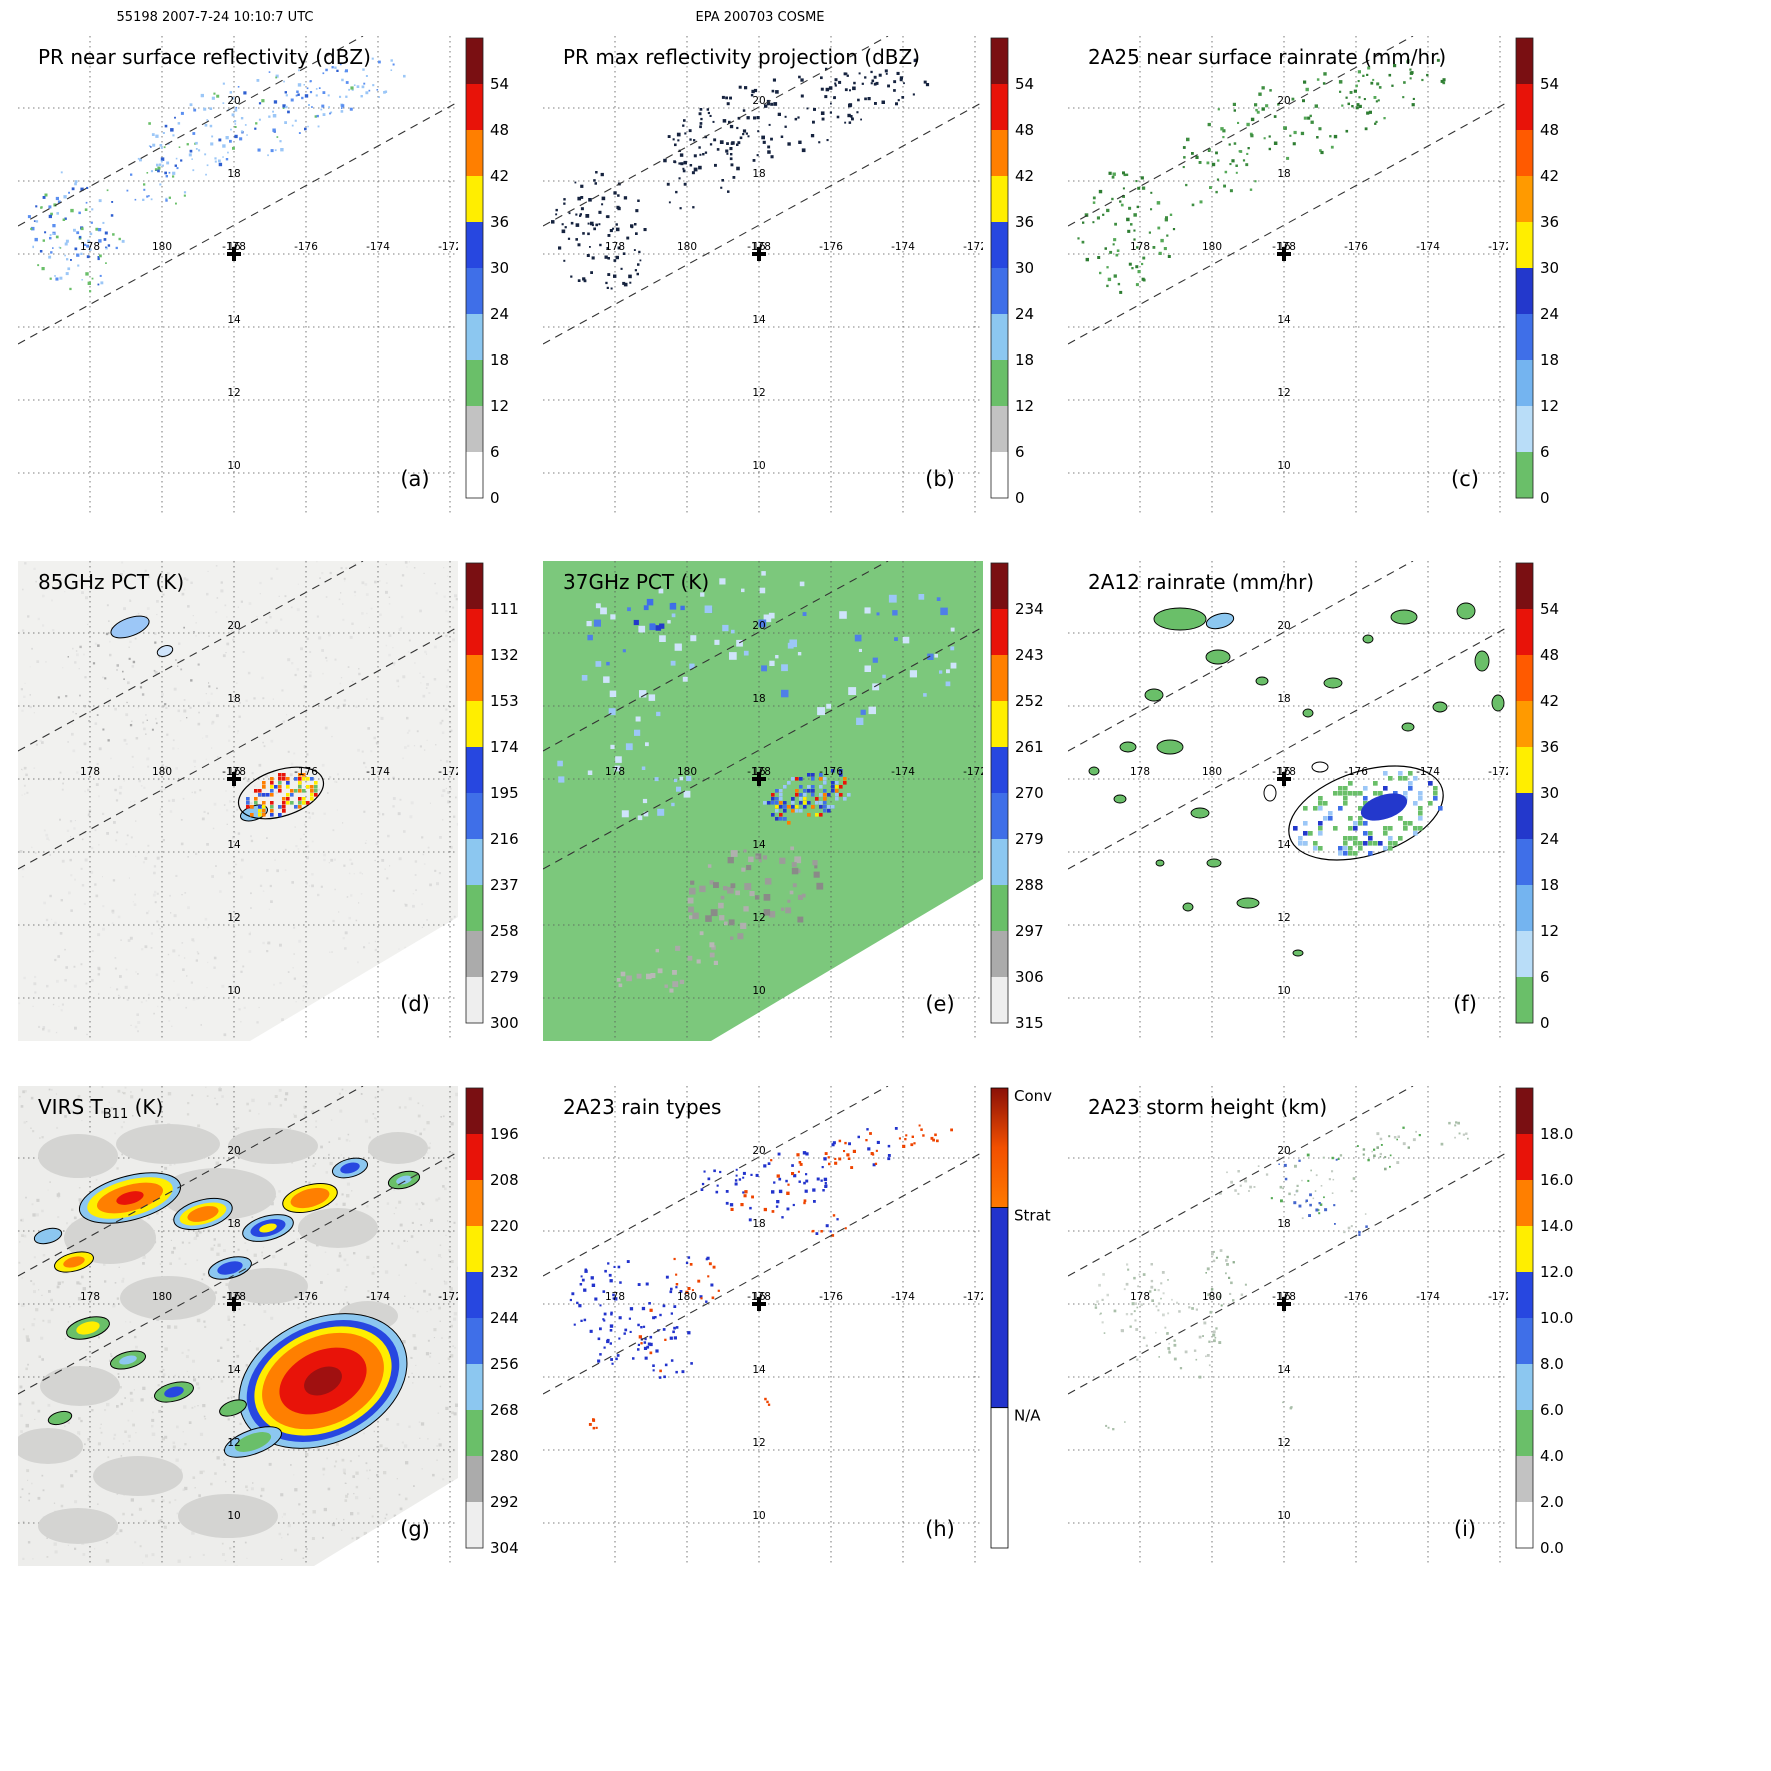 The image size is (1771, 1771). I want to click on colorbar-tick-label: 243, so click(1029, 655).